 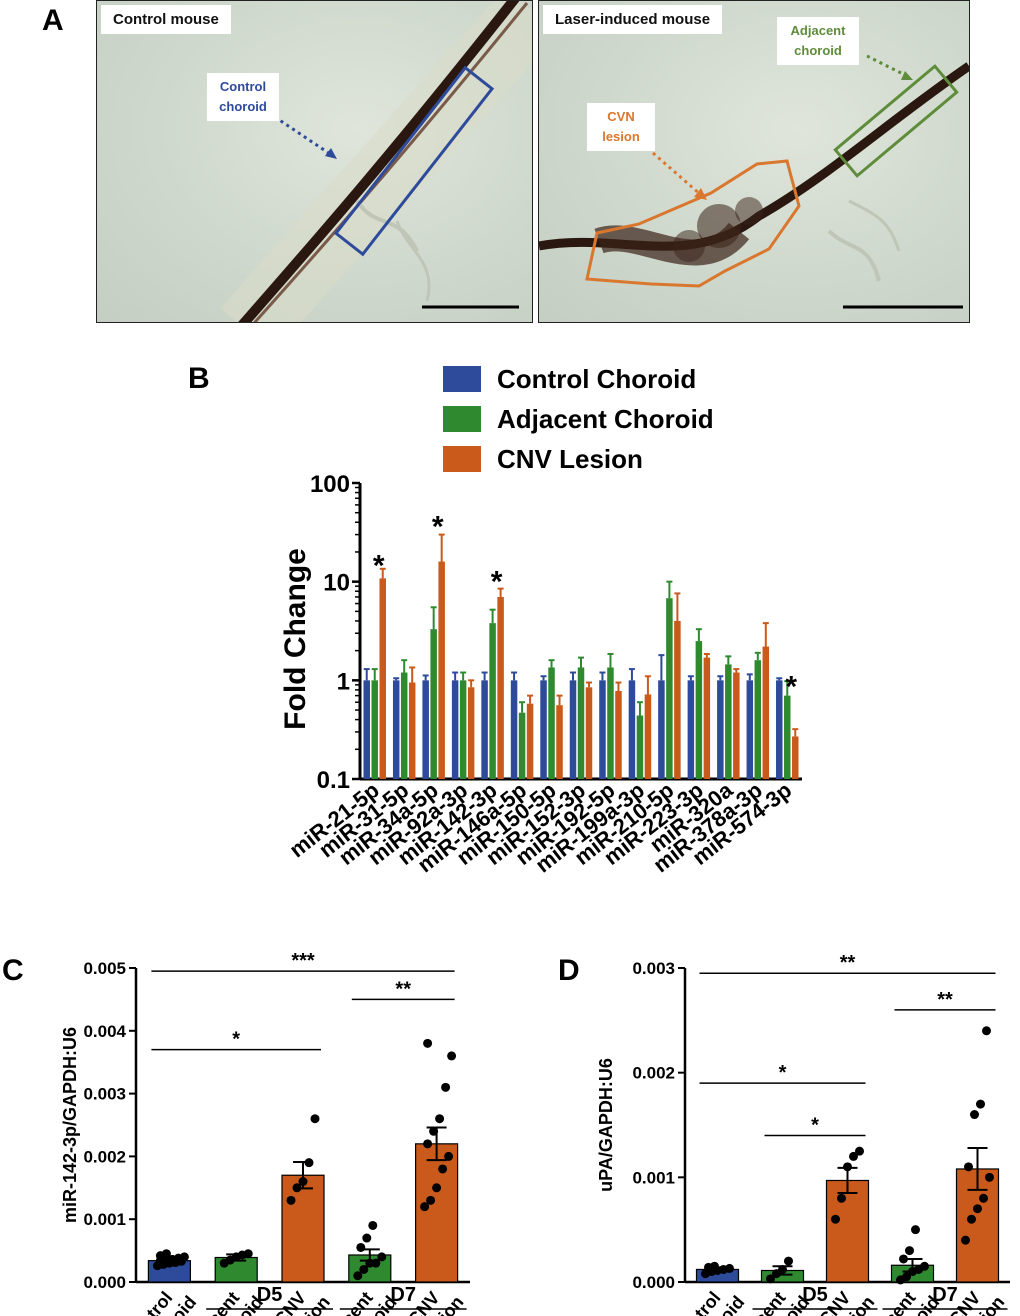 I want to click on y-tick-label: 0.005, so click(x=104, y=968).